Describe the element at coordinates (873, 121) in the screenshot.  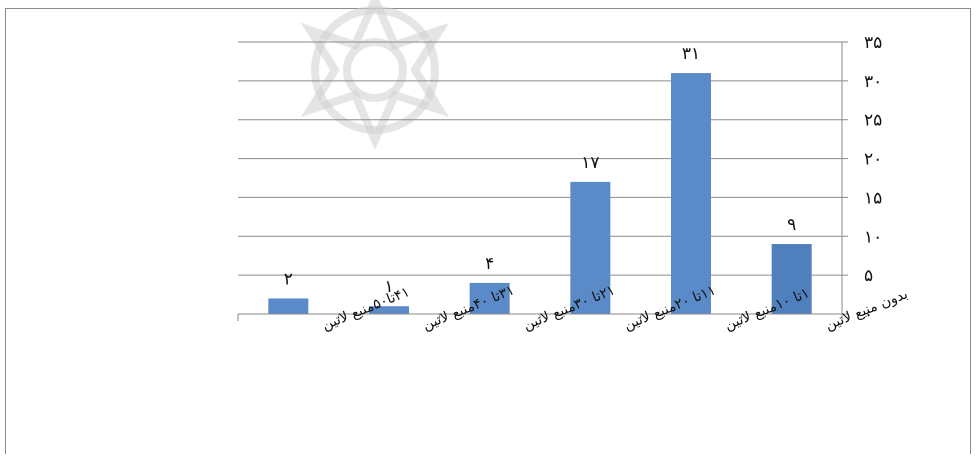
I see `y-tick-label-25: ۲۵` at that location.